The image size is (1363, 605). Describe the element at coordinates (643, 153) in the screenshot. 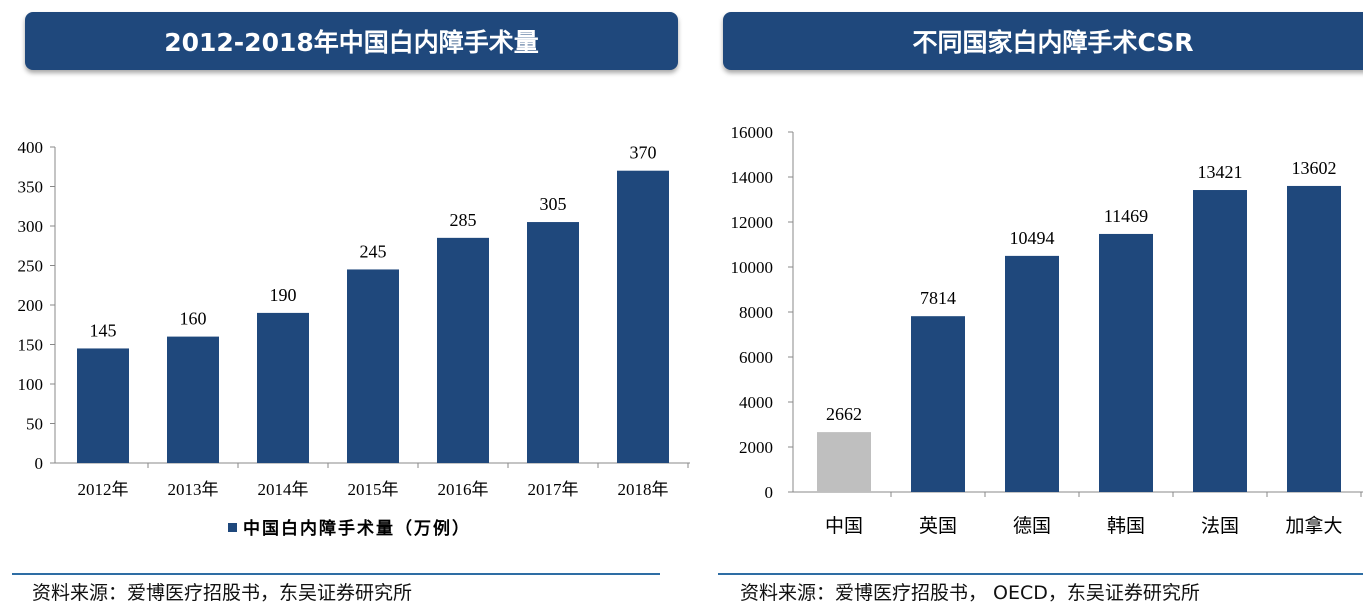

I see `data-label: 370` at that location.